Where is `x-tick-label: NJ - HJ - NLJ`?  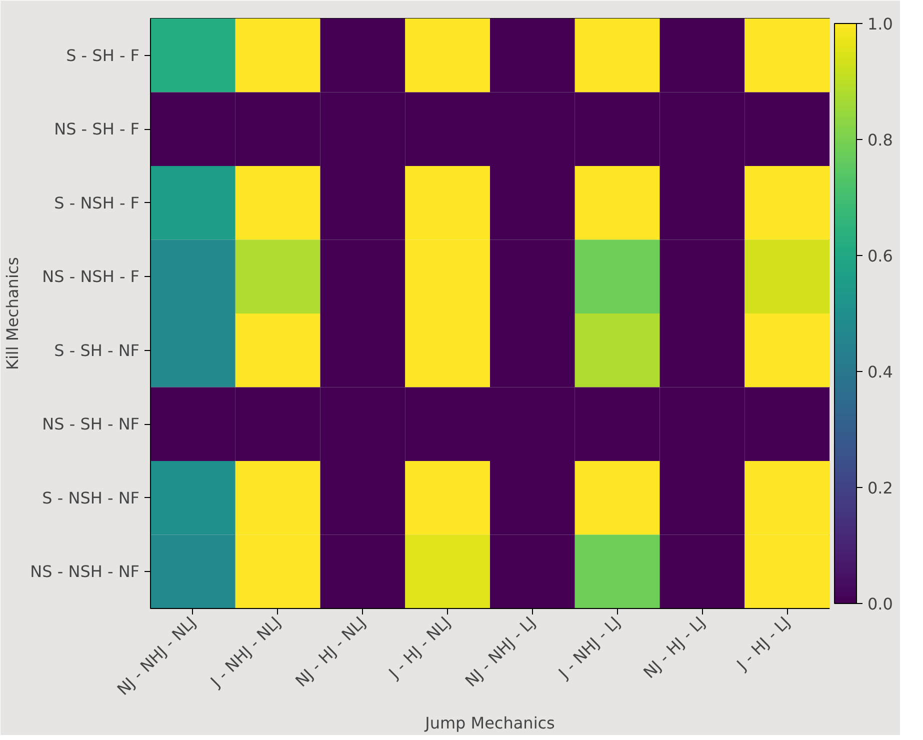
x-tick-label: NJ - HJ - NLJ is located at coordinates (331, 651).